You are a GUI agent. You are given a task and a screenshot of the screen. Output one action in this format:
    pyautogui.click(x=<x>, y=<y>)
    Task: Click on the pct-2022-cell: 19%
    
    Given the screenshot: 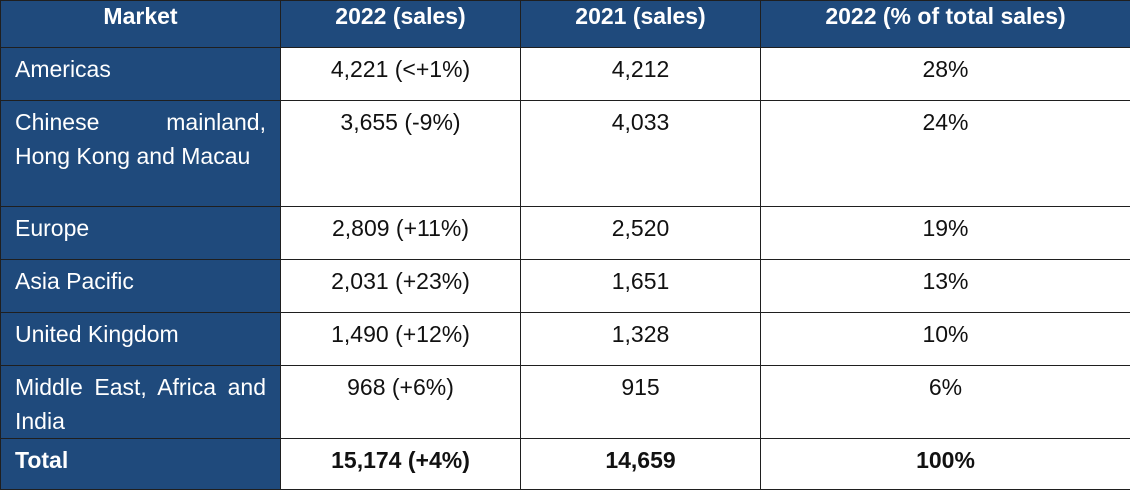 What is the action you would take?
    pyautogui.click(x=945, y=233)
    